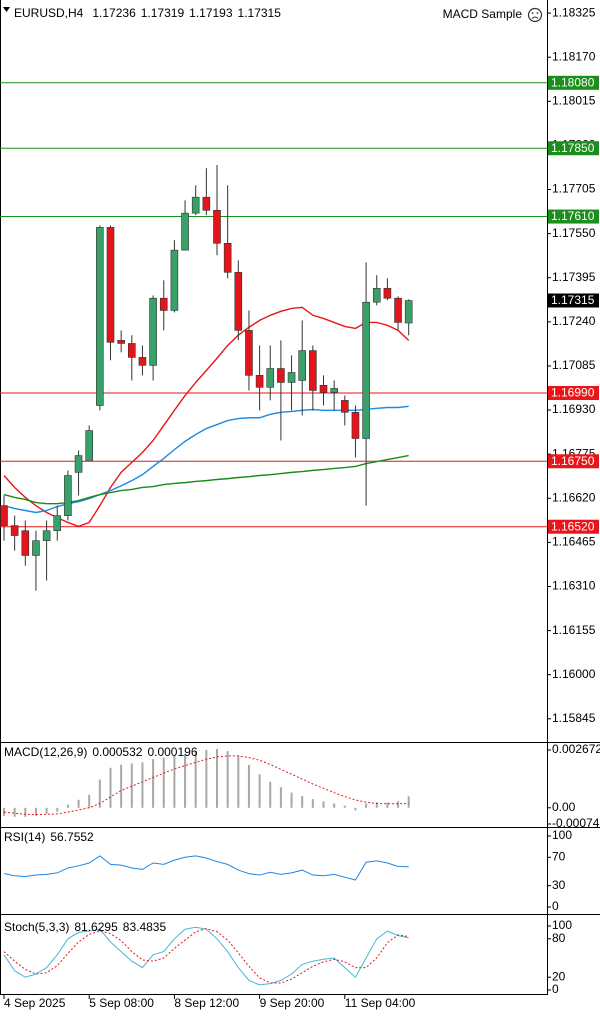  What do you see at coordinates (574, 365) in the screenshot?
I see `y-tick-label: 1.17085` at bounding box center [574, 365].